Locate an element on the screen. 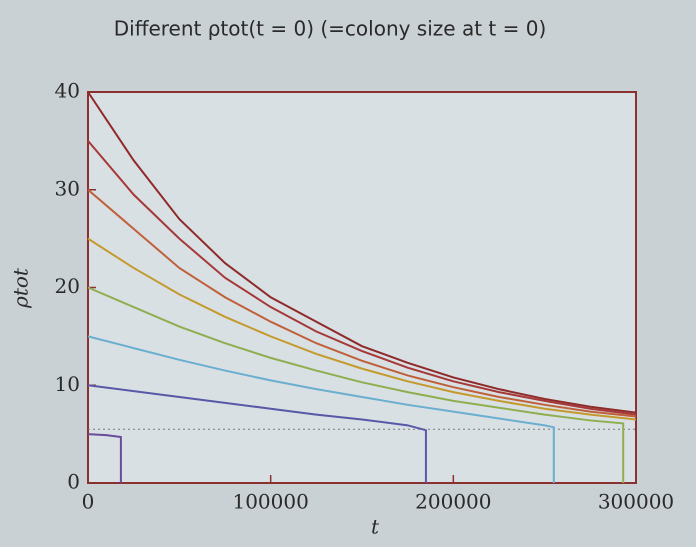 This screenshot has height=547, width=696. y-tick-label: 0 is located at coordinates (73, 482).